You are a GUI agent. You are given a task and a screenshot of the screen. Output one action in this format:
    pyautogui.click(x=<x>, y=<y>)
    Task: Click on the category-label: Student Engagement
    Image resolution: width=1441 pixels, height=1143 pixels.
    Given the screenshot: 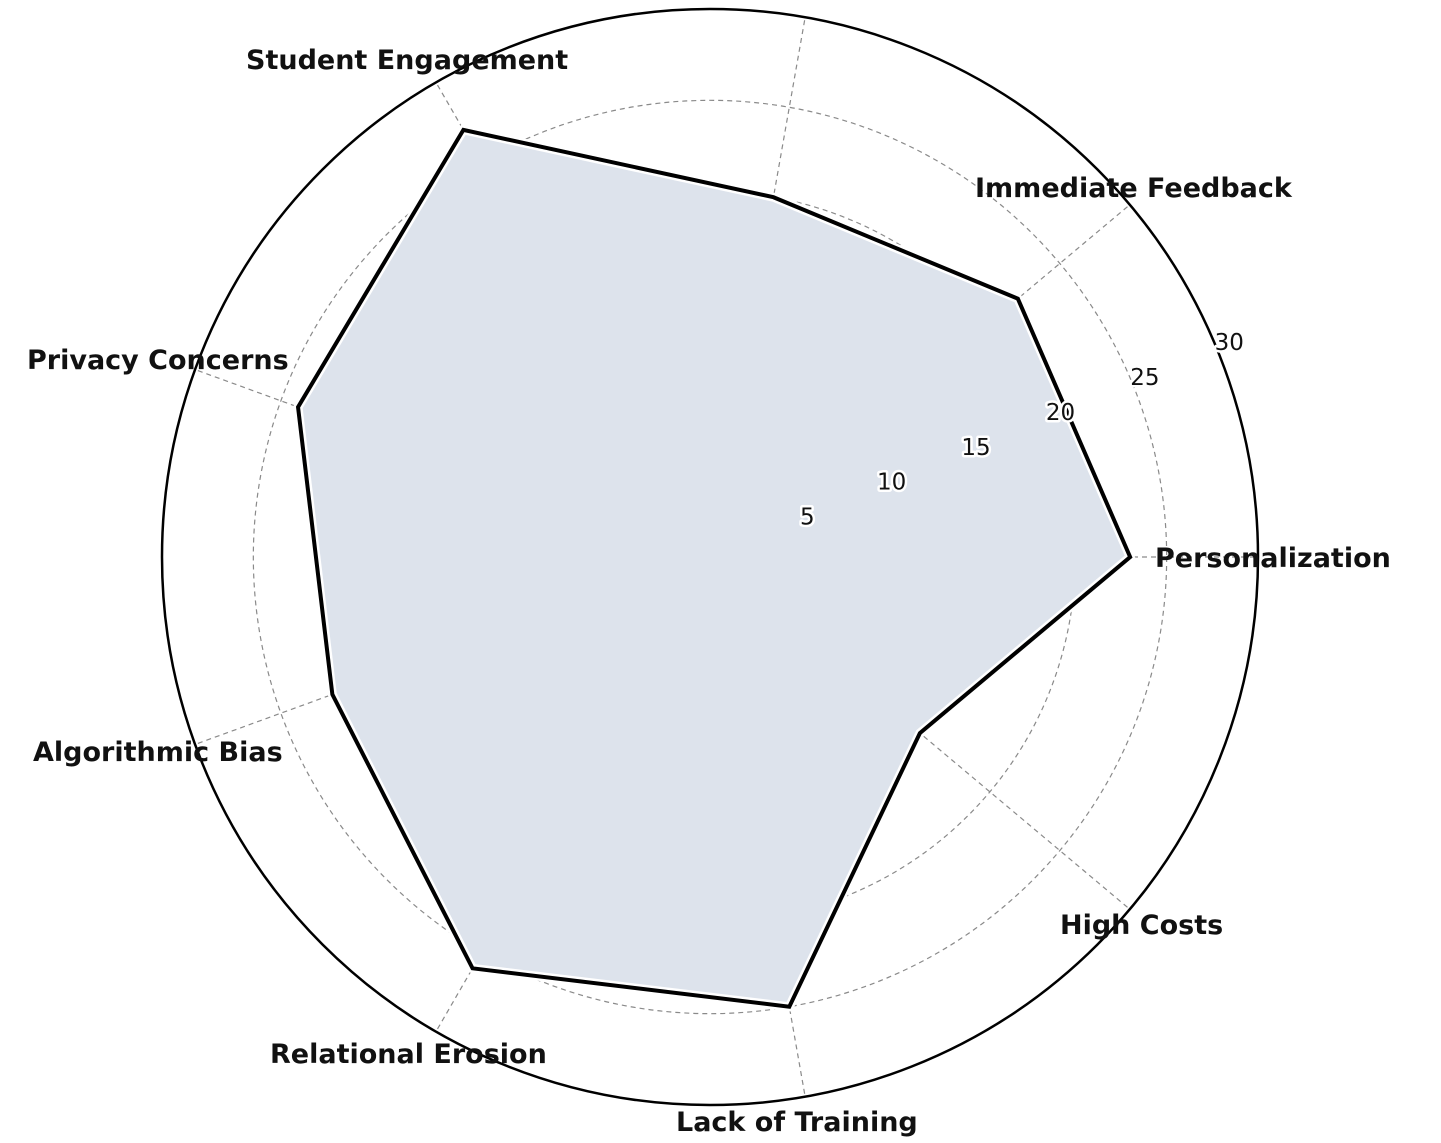 What is the action you would take?
    pyautogui.click(x=407, y=60)
    